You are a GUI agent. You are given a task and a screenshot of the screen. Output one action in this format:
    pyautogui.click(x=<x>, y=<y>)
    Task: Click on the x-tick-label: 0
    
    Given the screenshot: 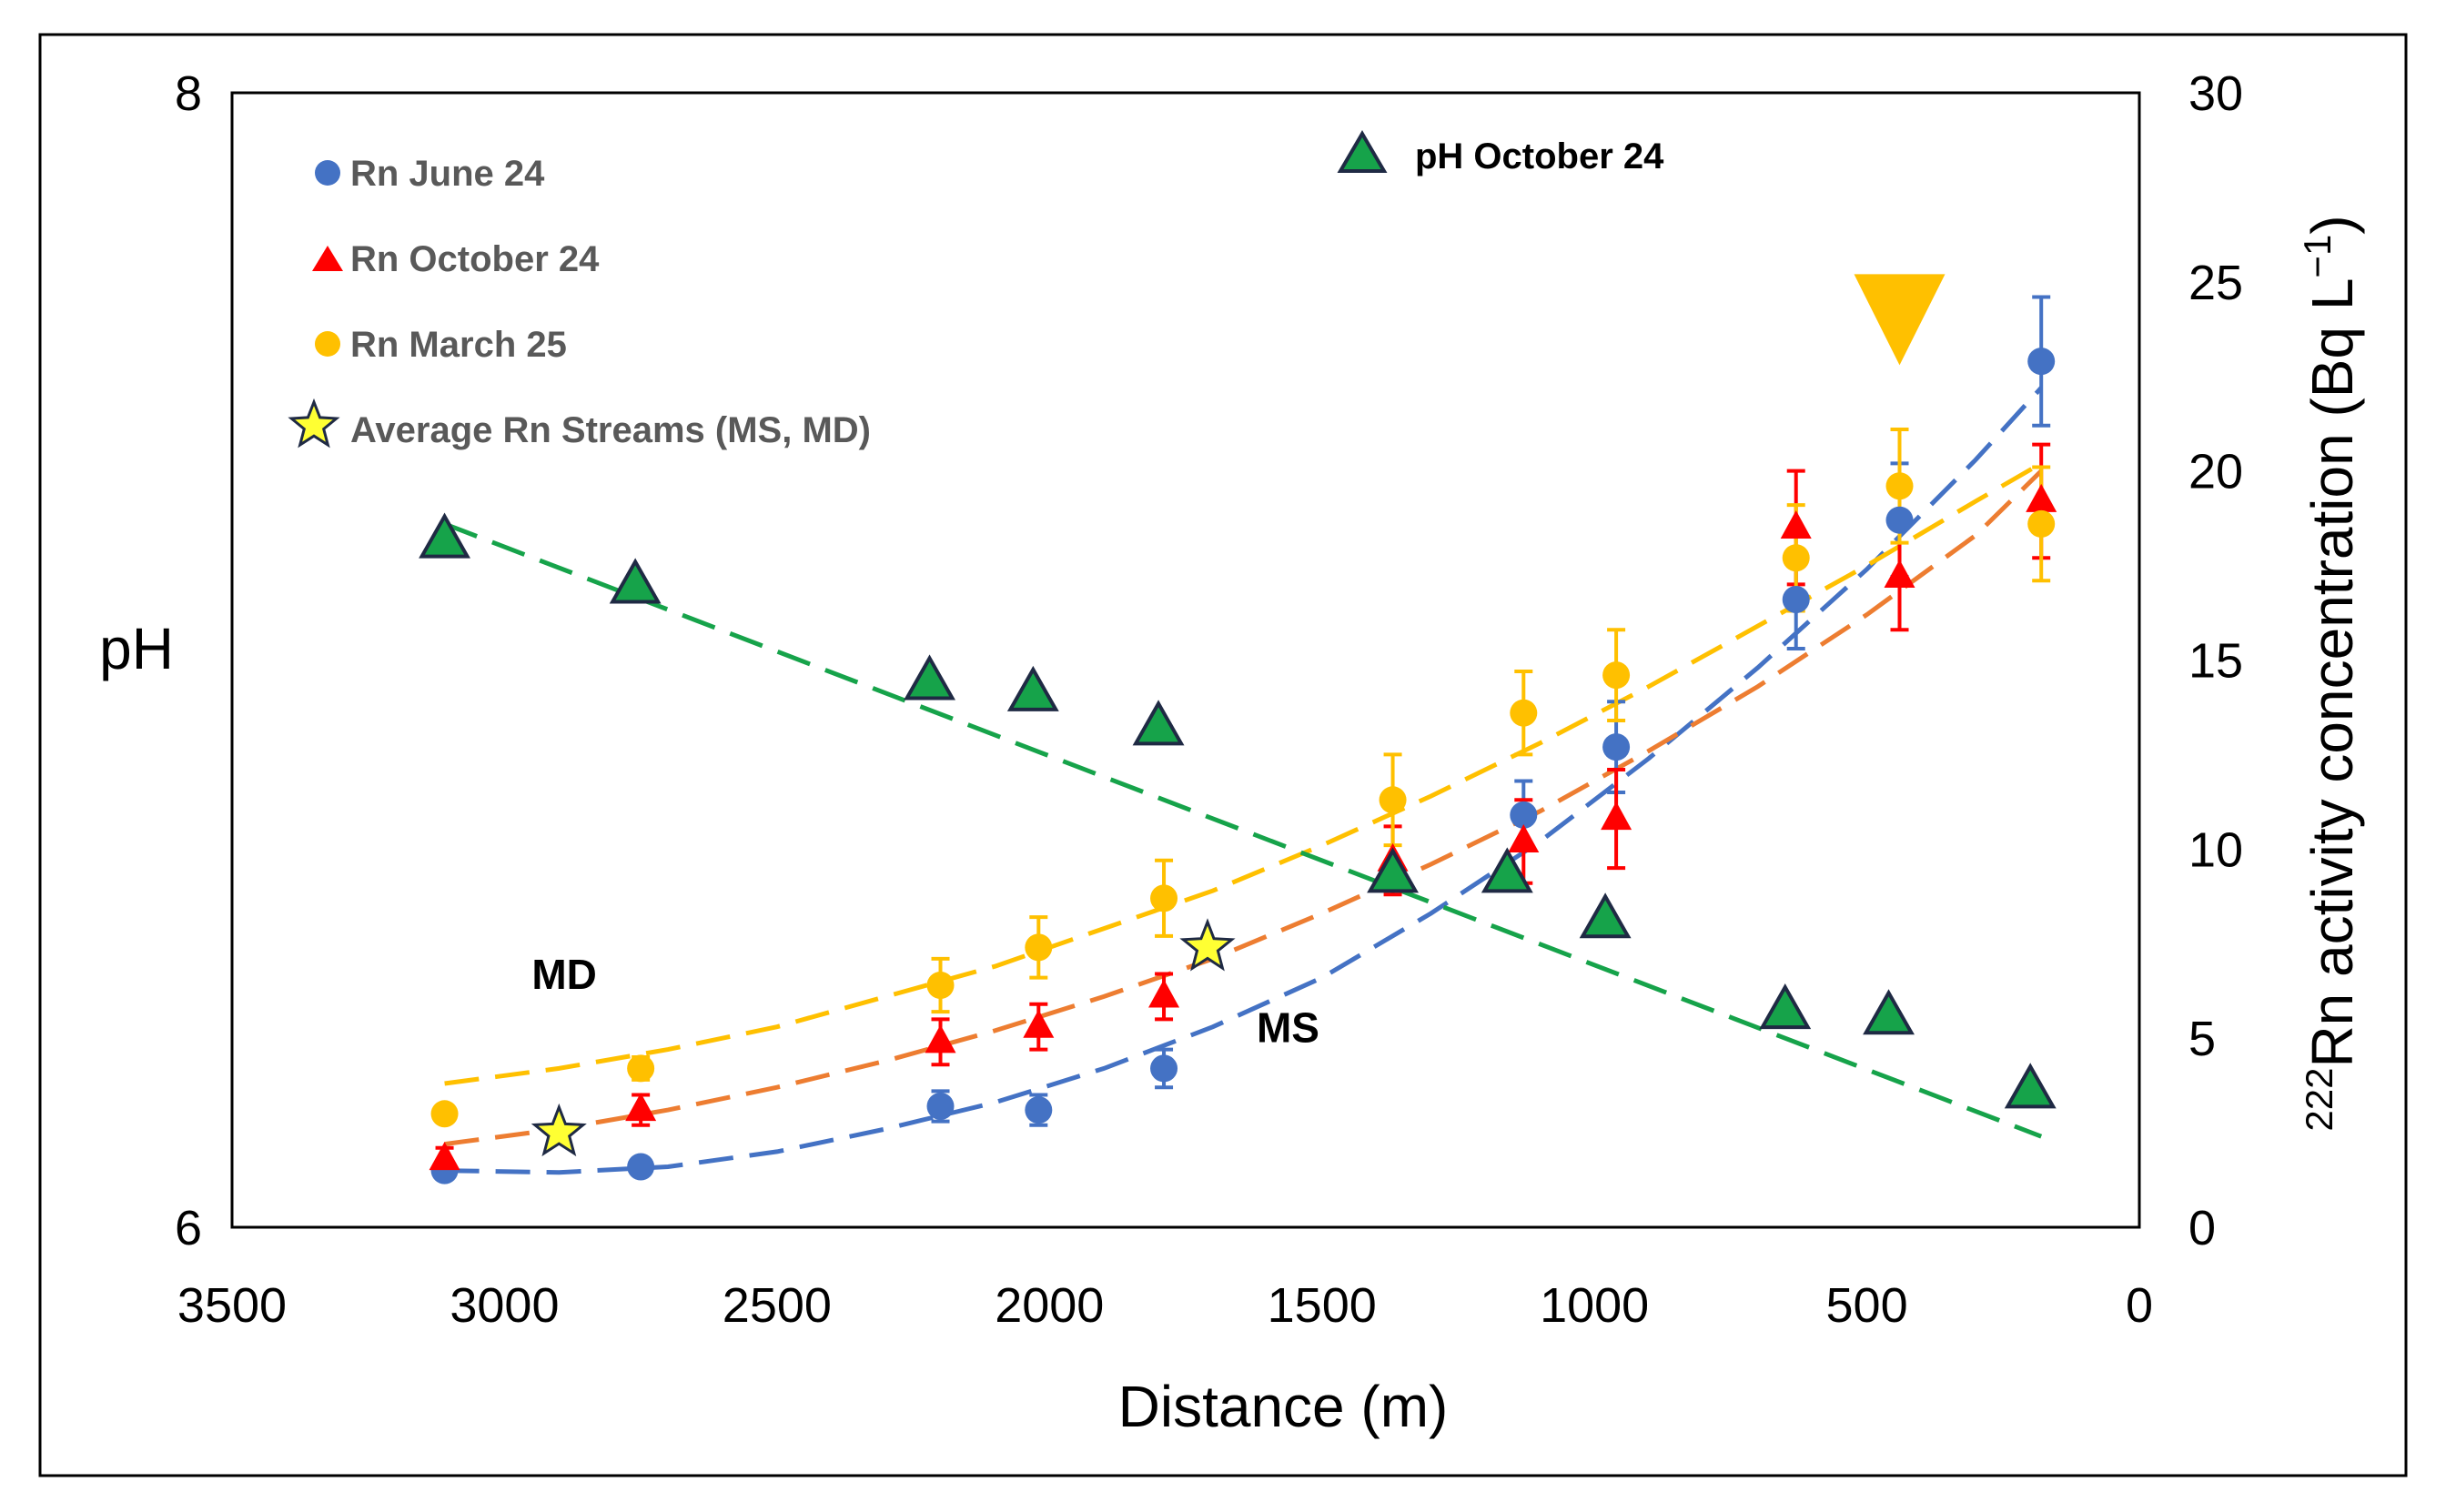 What is the action you would take?
    pyautogui.click(x=2139, y=1305)
    